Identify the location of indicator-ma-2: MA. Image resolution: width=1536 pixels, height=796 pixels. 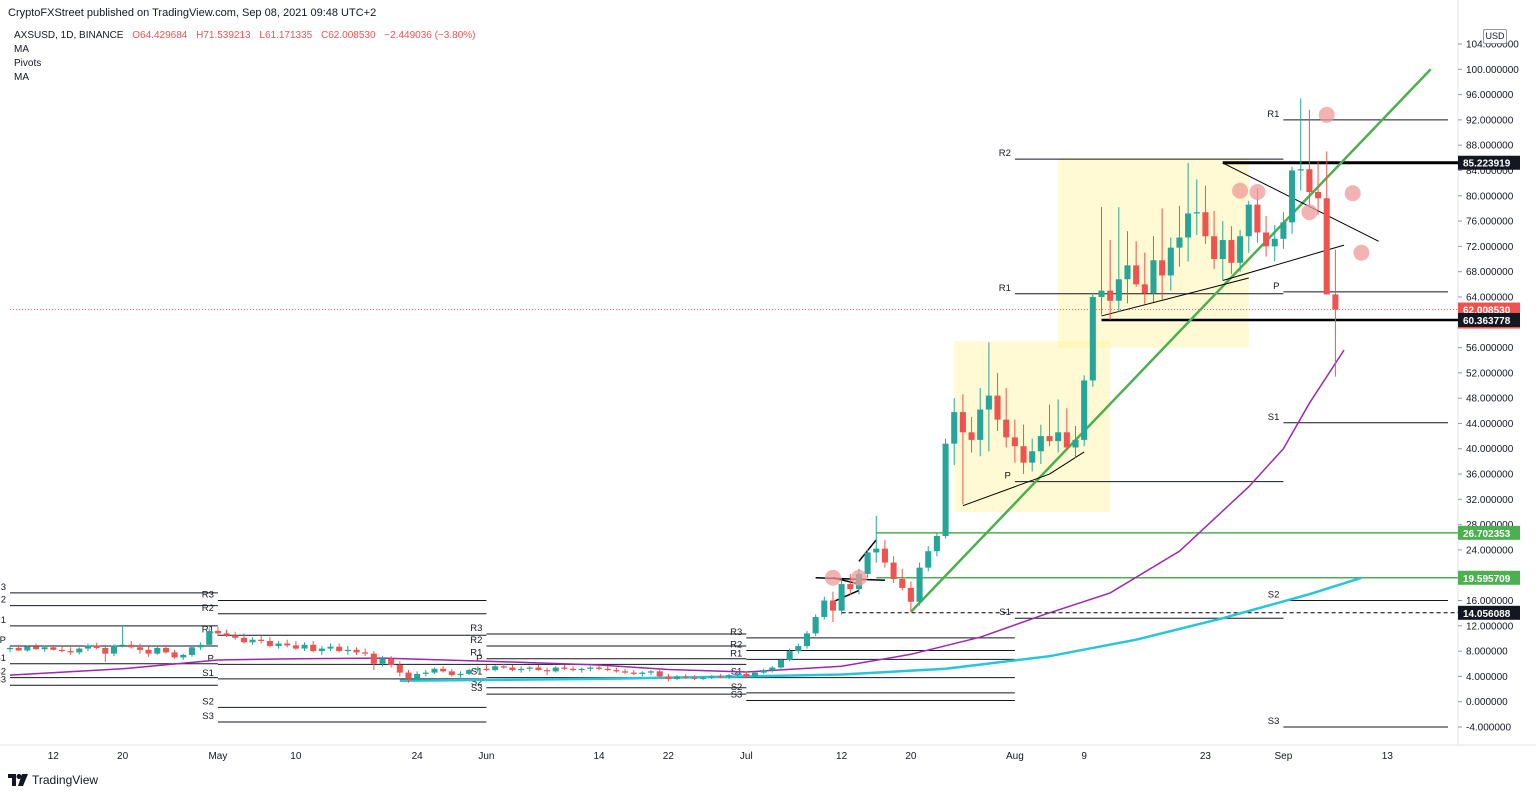
(21, 77).